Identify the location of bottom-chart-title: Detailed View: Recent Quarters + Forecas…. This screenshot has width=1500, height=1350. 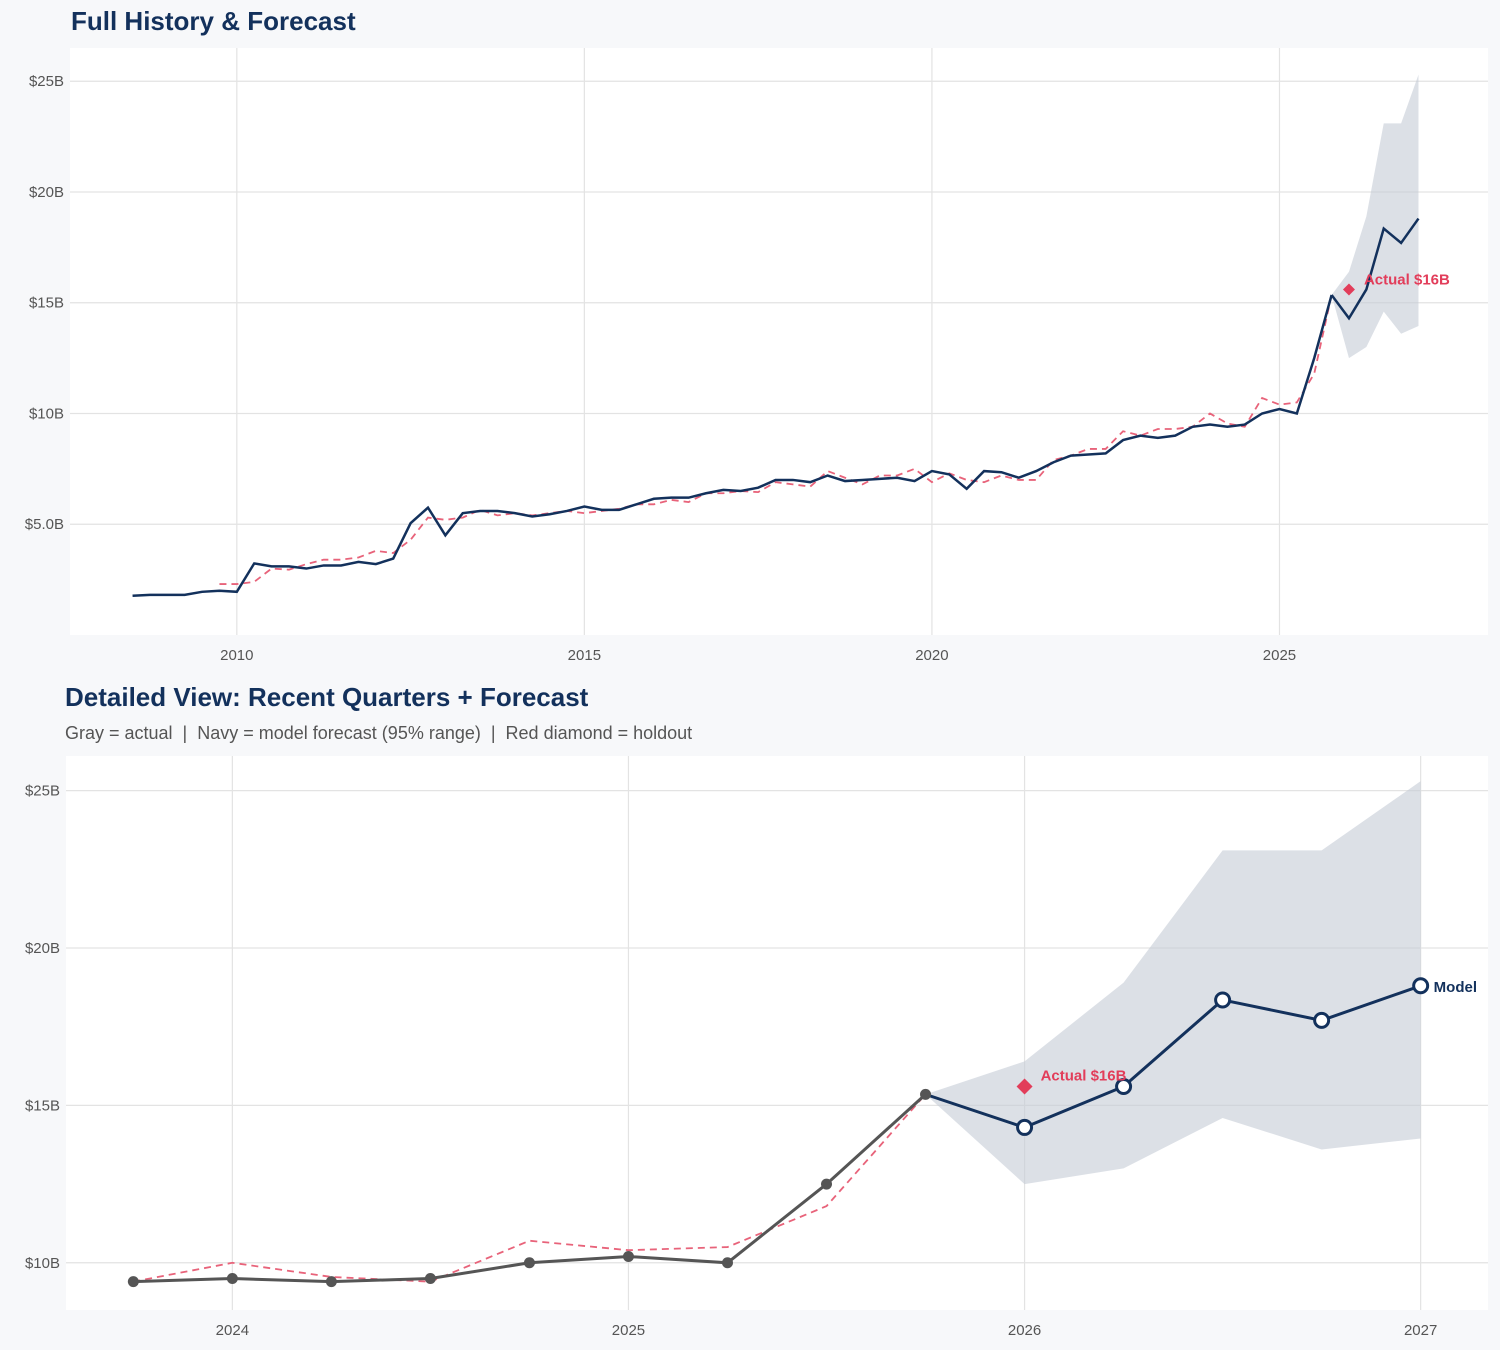
(327, 697).